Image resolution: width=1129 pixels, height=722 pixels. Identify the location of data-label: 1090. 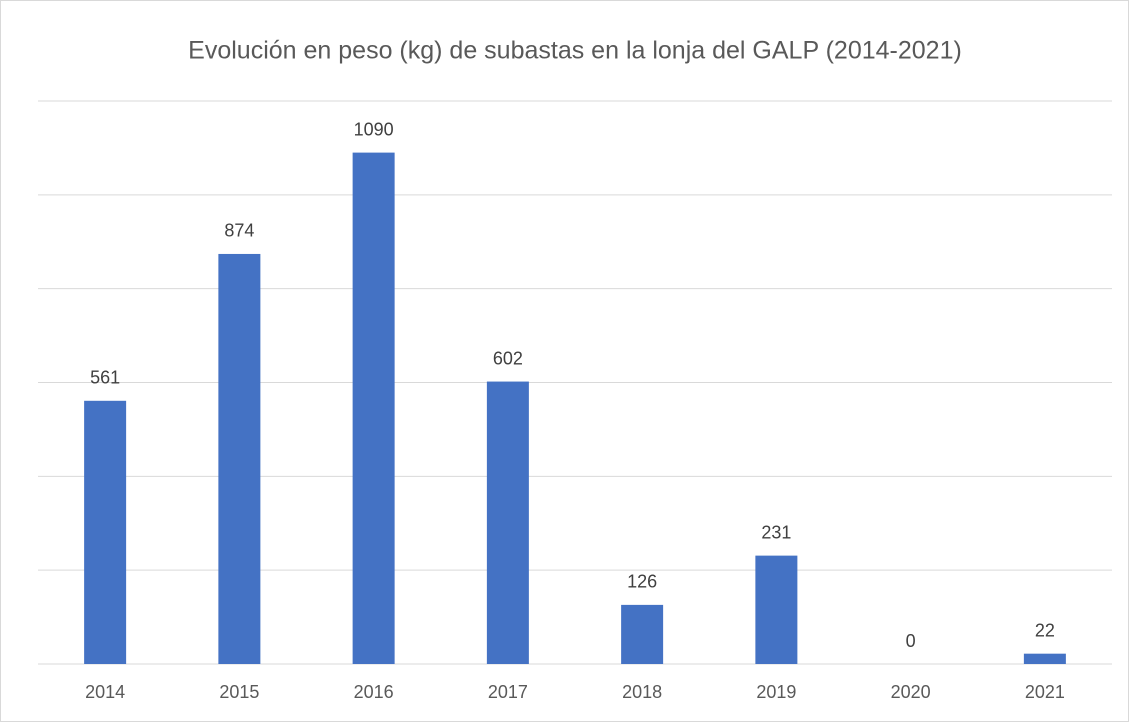
(374, 129).